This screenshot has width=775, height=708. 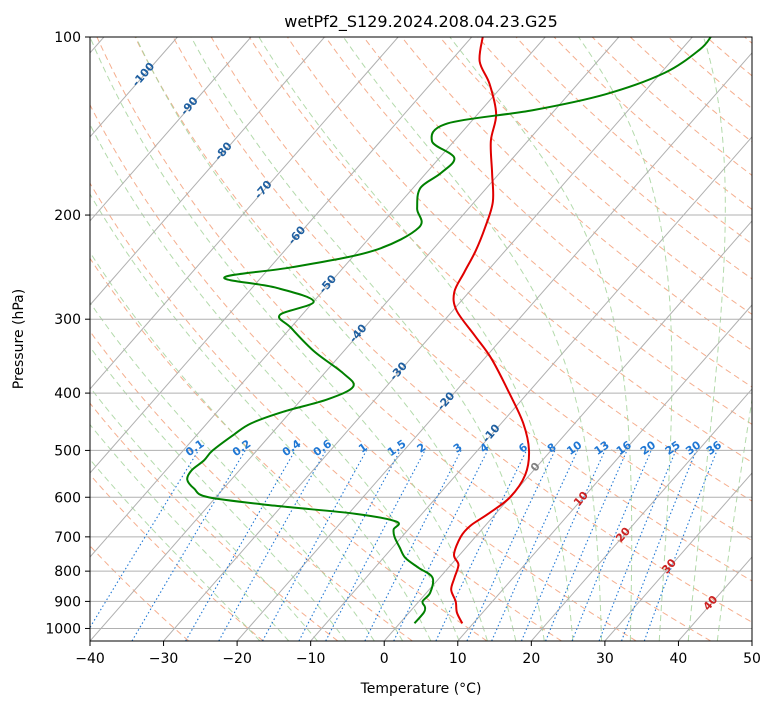 What do you see at coordinates (602, 447) in the screenshot?
I see `mixing-ratio-label: 13` at bounding box center [602, 447].